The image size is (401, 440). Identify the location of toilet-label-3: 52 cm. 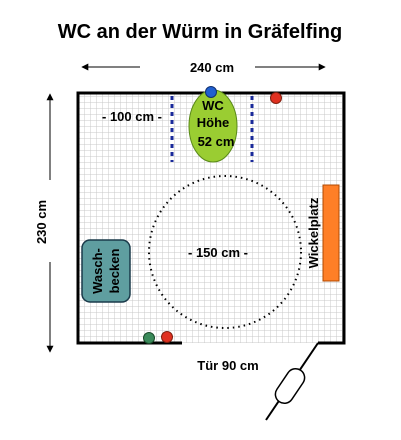
(216, 141).